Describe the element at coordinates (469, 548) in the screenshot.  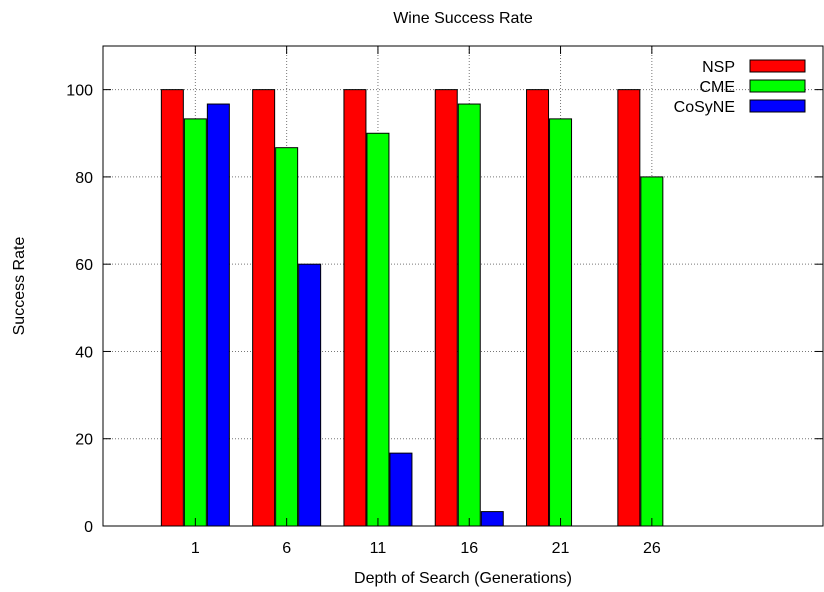
I see `x-tick-label: 16` at that location.